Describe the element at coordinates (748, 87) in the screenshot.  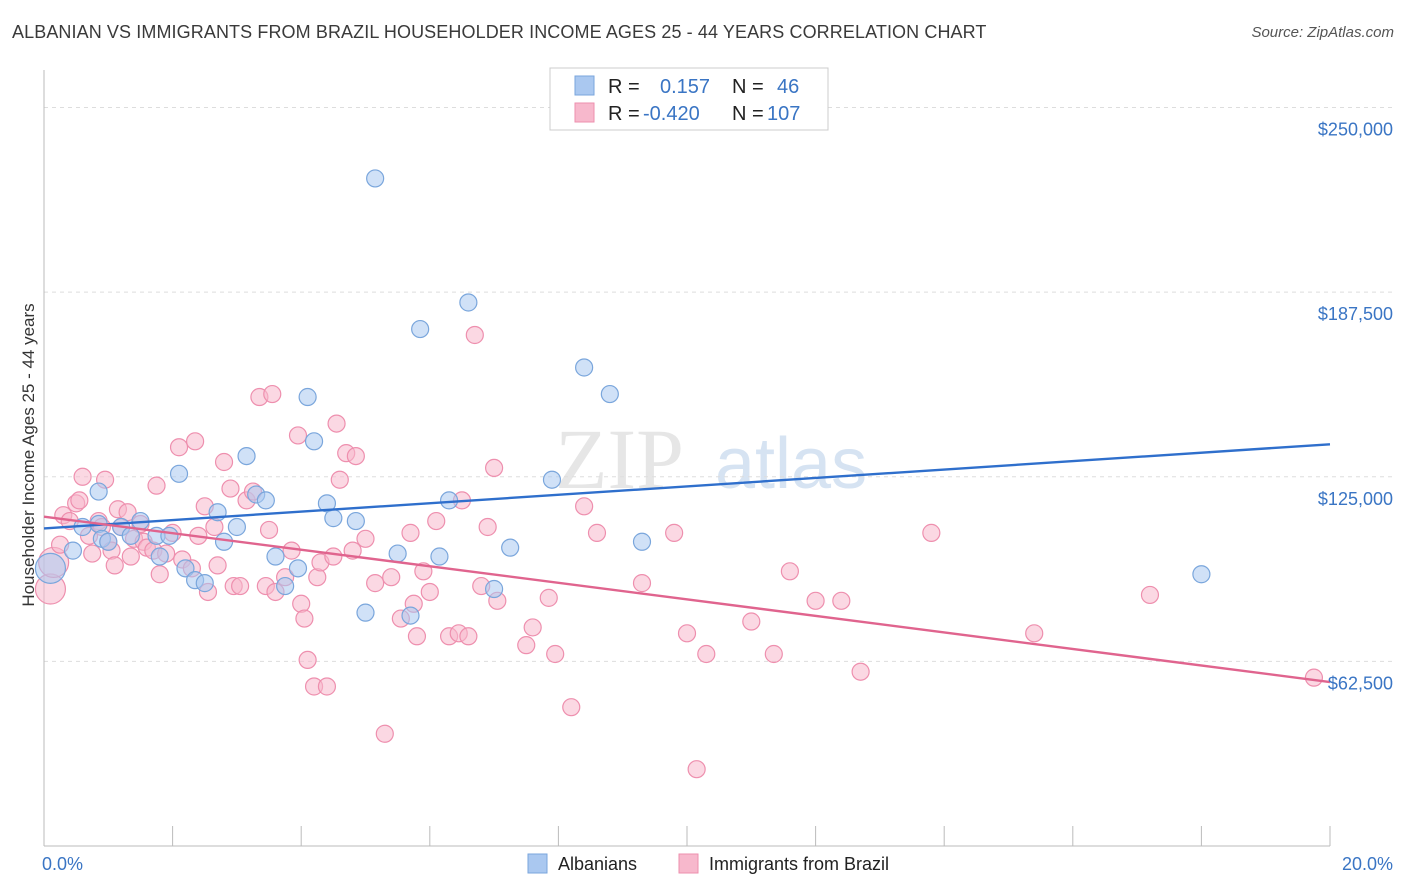
I see `legend-n-label-1: N =` at that location.